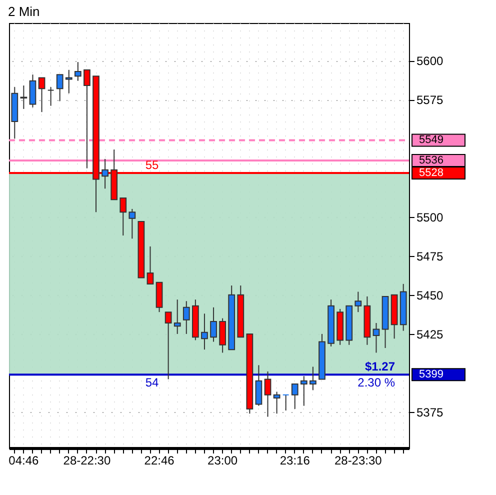 The image size is (496, 495). Describe the element at coordinates (380, 367) in the screenshot. I see `annotation: $1.27` at that location.